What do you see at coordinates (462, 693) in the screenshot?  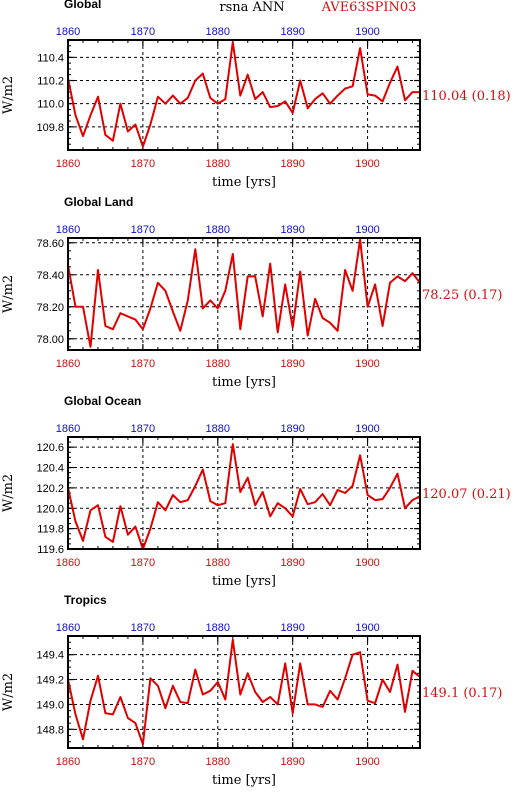 I see `mean-std-annotation: 149.1 (0.17)` at bounding box center [462, 693].